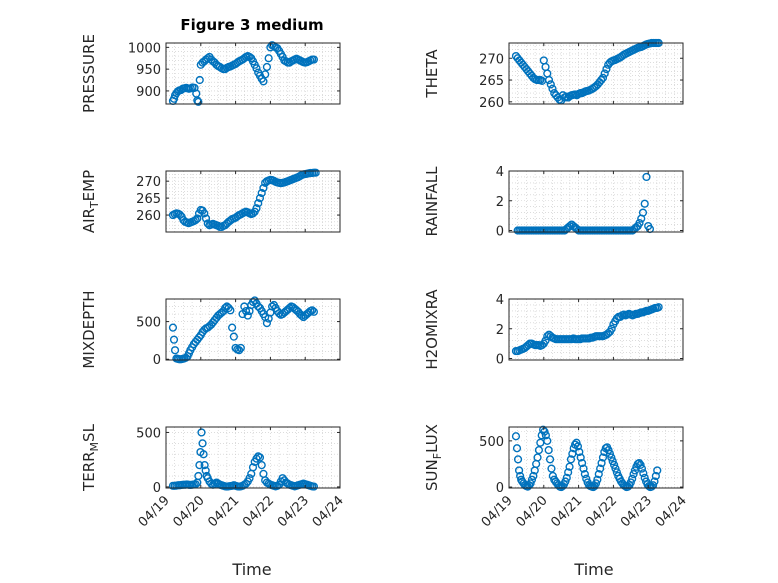 This screenshot has height=583, width=778. I want to click on subplot-pressure: 900 950 1000 PRESSURE, so click(210, 73).